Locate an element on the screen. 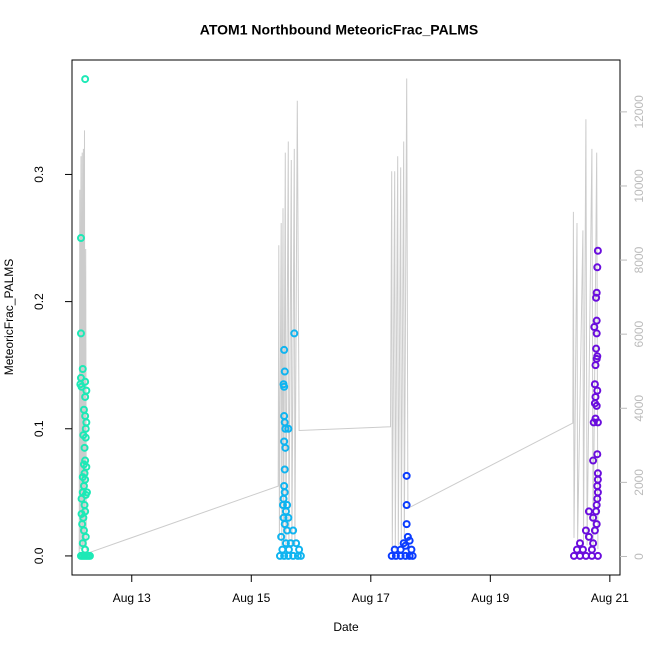 This screenshot has width=650, height=650. x-axis-label: Date is located at coordinates (346, 627).